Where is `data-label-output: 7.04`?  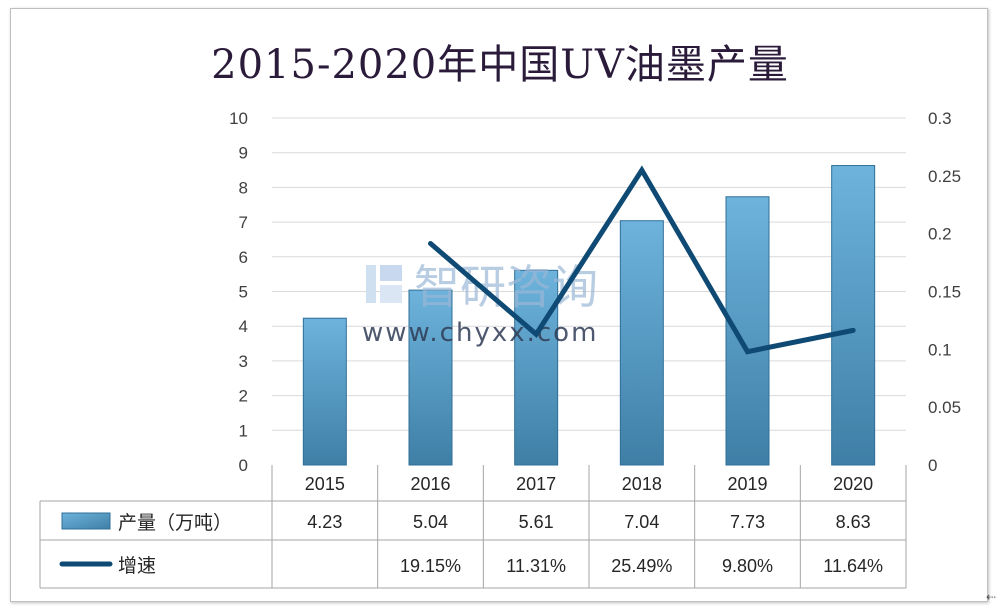
data-label-output: 7.04 is located at coordinates (641, 522).